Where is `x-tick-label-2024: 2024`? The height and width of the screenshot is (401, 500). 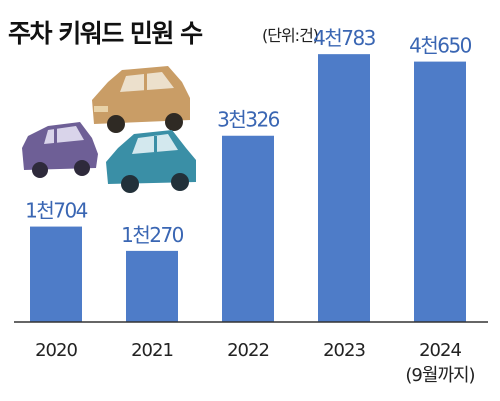 x-tick-label-2024: 2024 is located at coordinates (440, 350).